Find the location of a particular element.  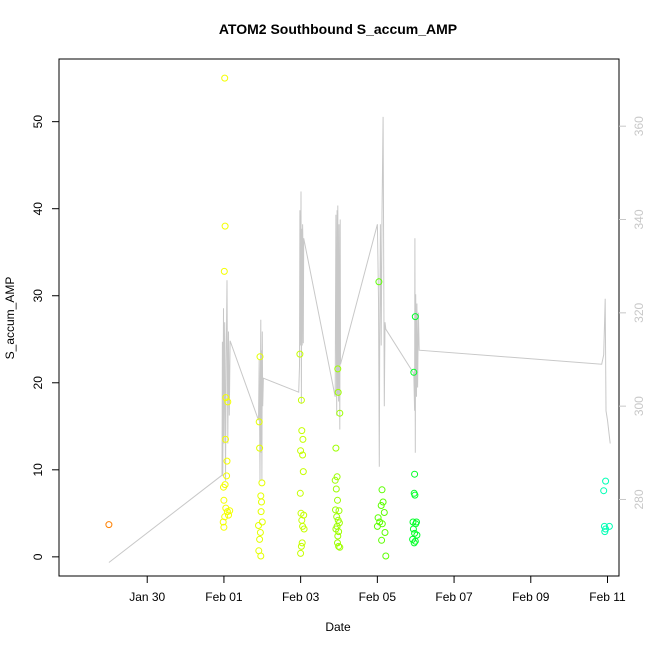

y2-axis: 280 300 320 340 360 is located at coordinates (632, 312).